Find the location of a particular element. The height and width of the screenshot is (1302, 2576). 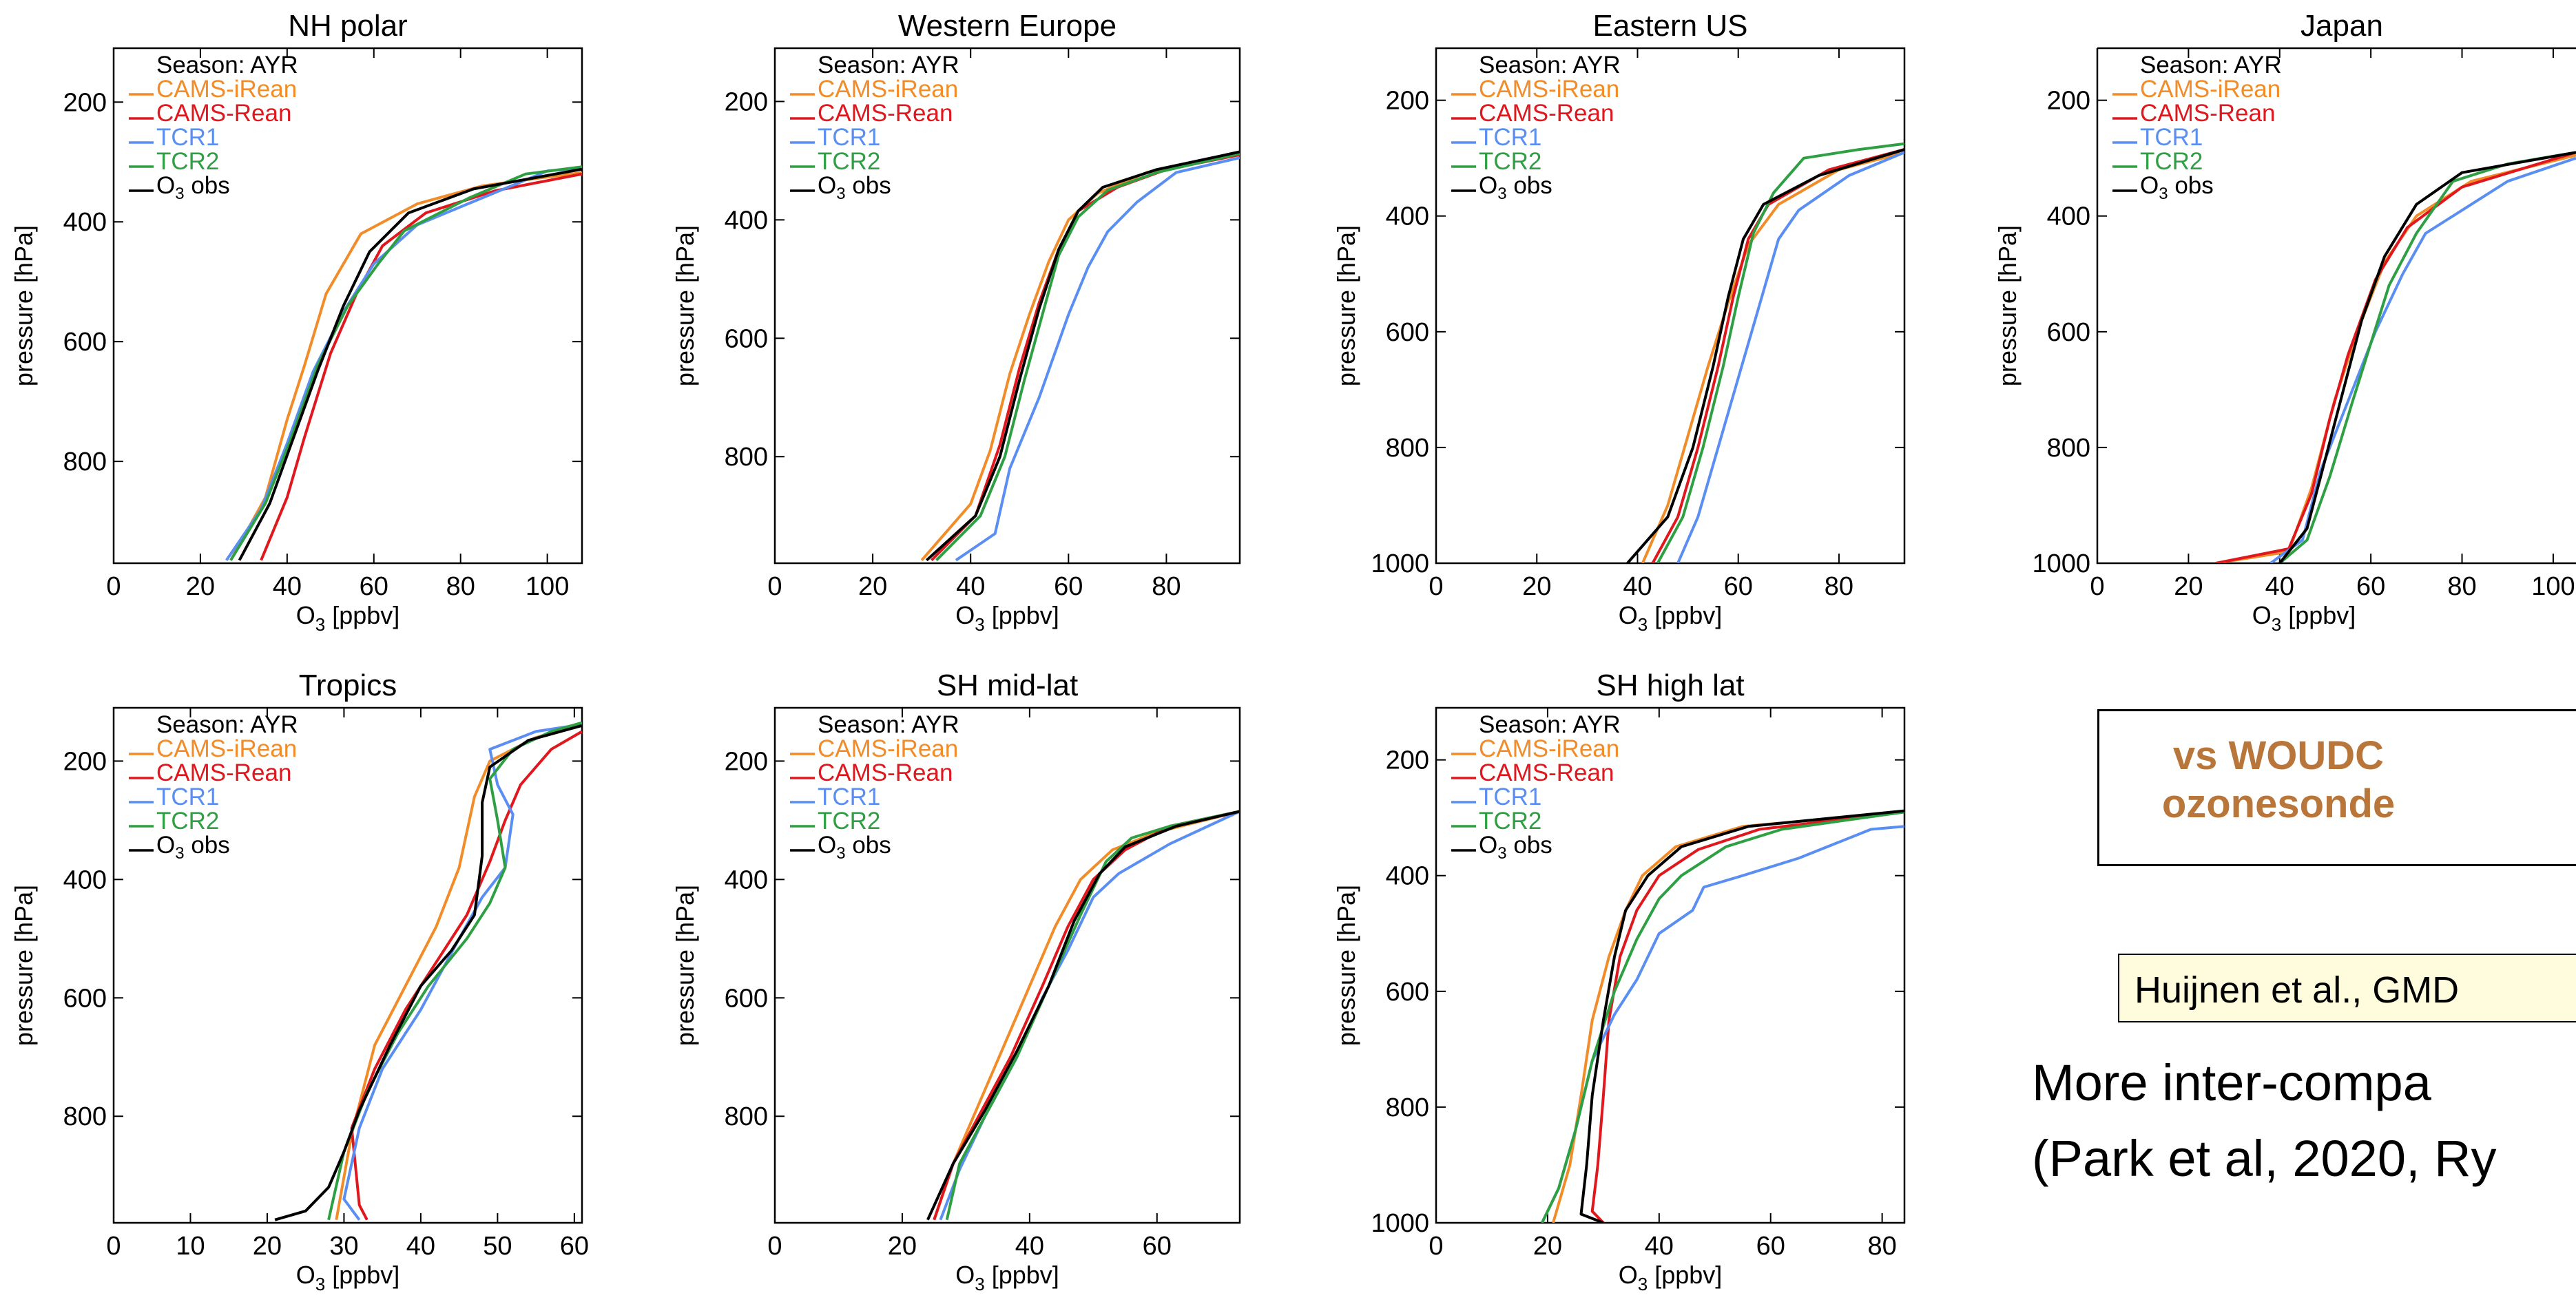

x-tick-label: 50 is located at coordinates (497, 1246).